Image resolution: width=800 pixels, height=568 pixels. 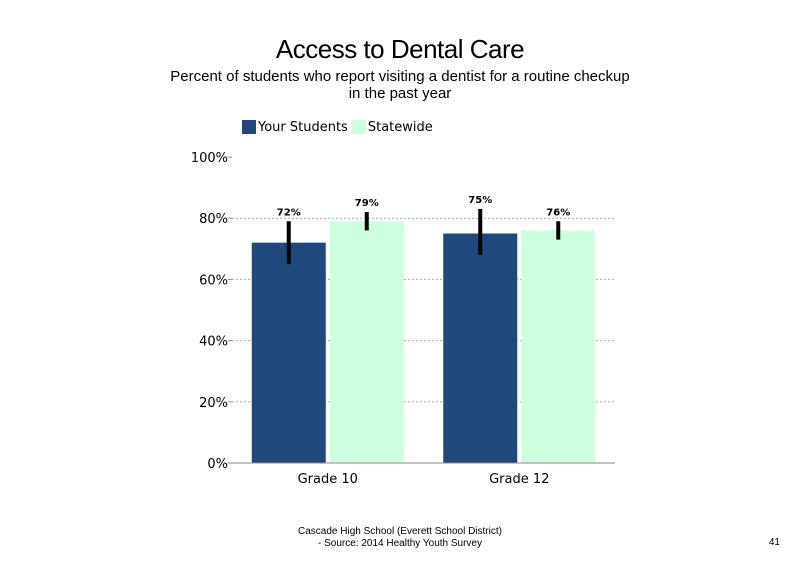 I want to click on legend-item-your-students: Your Students, so click(x=295, y=127).